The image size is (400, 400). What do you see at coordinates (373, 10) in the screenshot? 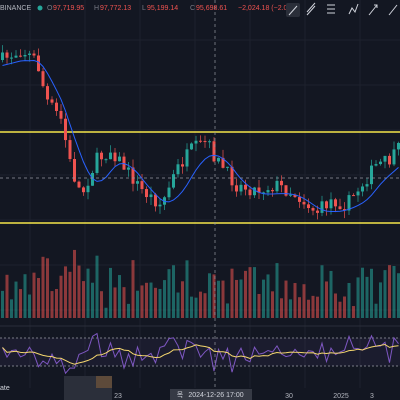
I see `tool-projection` at bounding box center [373, 10].